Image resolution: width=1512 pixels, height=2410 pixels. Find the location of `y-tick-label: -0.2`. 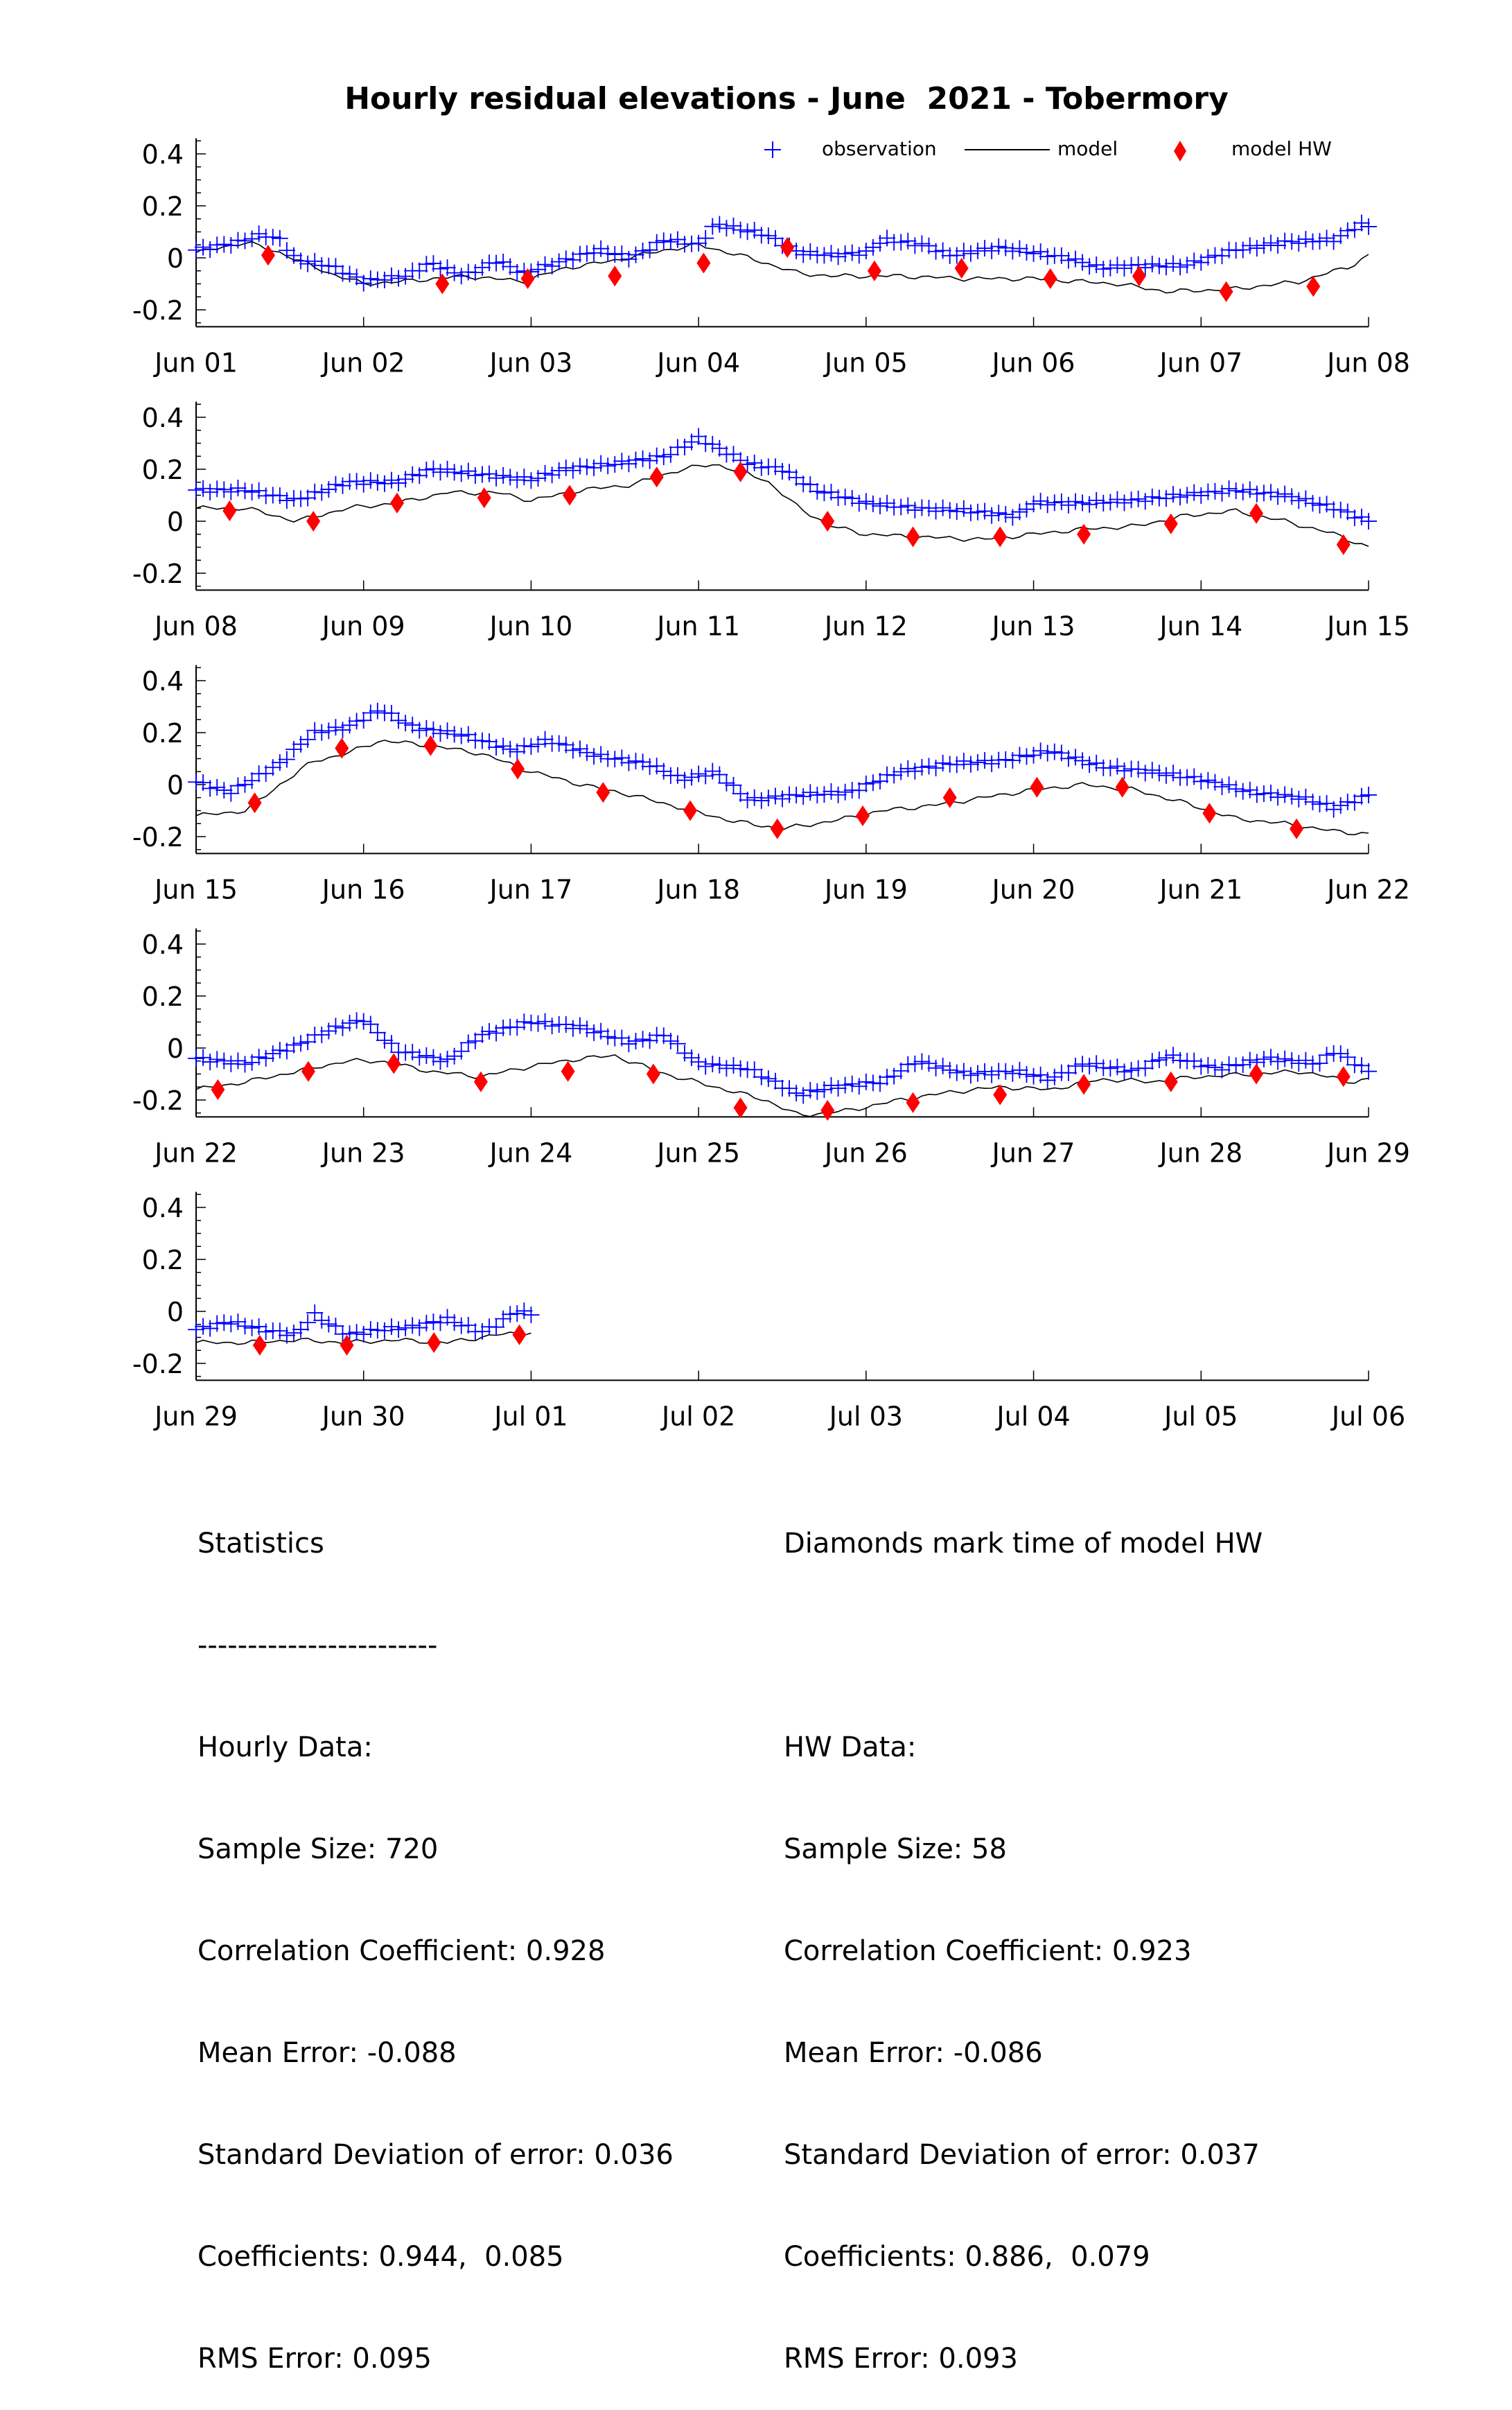

y-tick-label: -0.2 is located at coordinates (158, 1100).